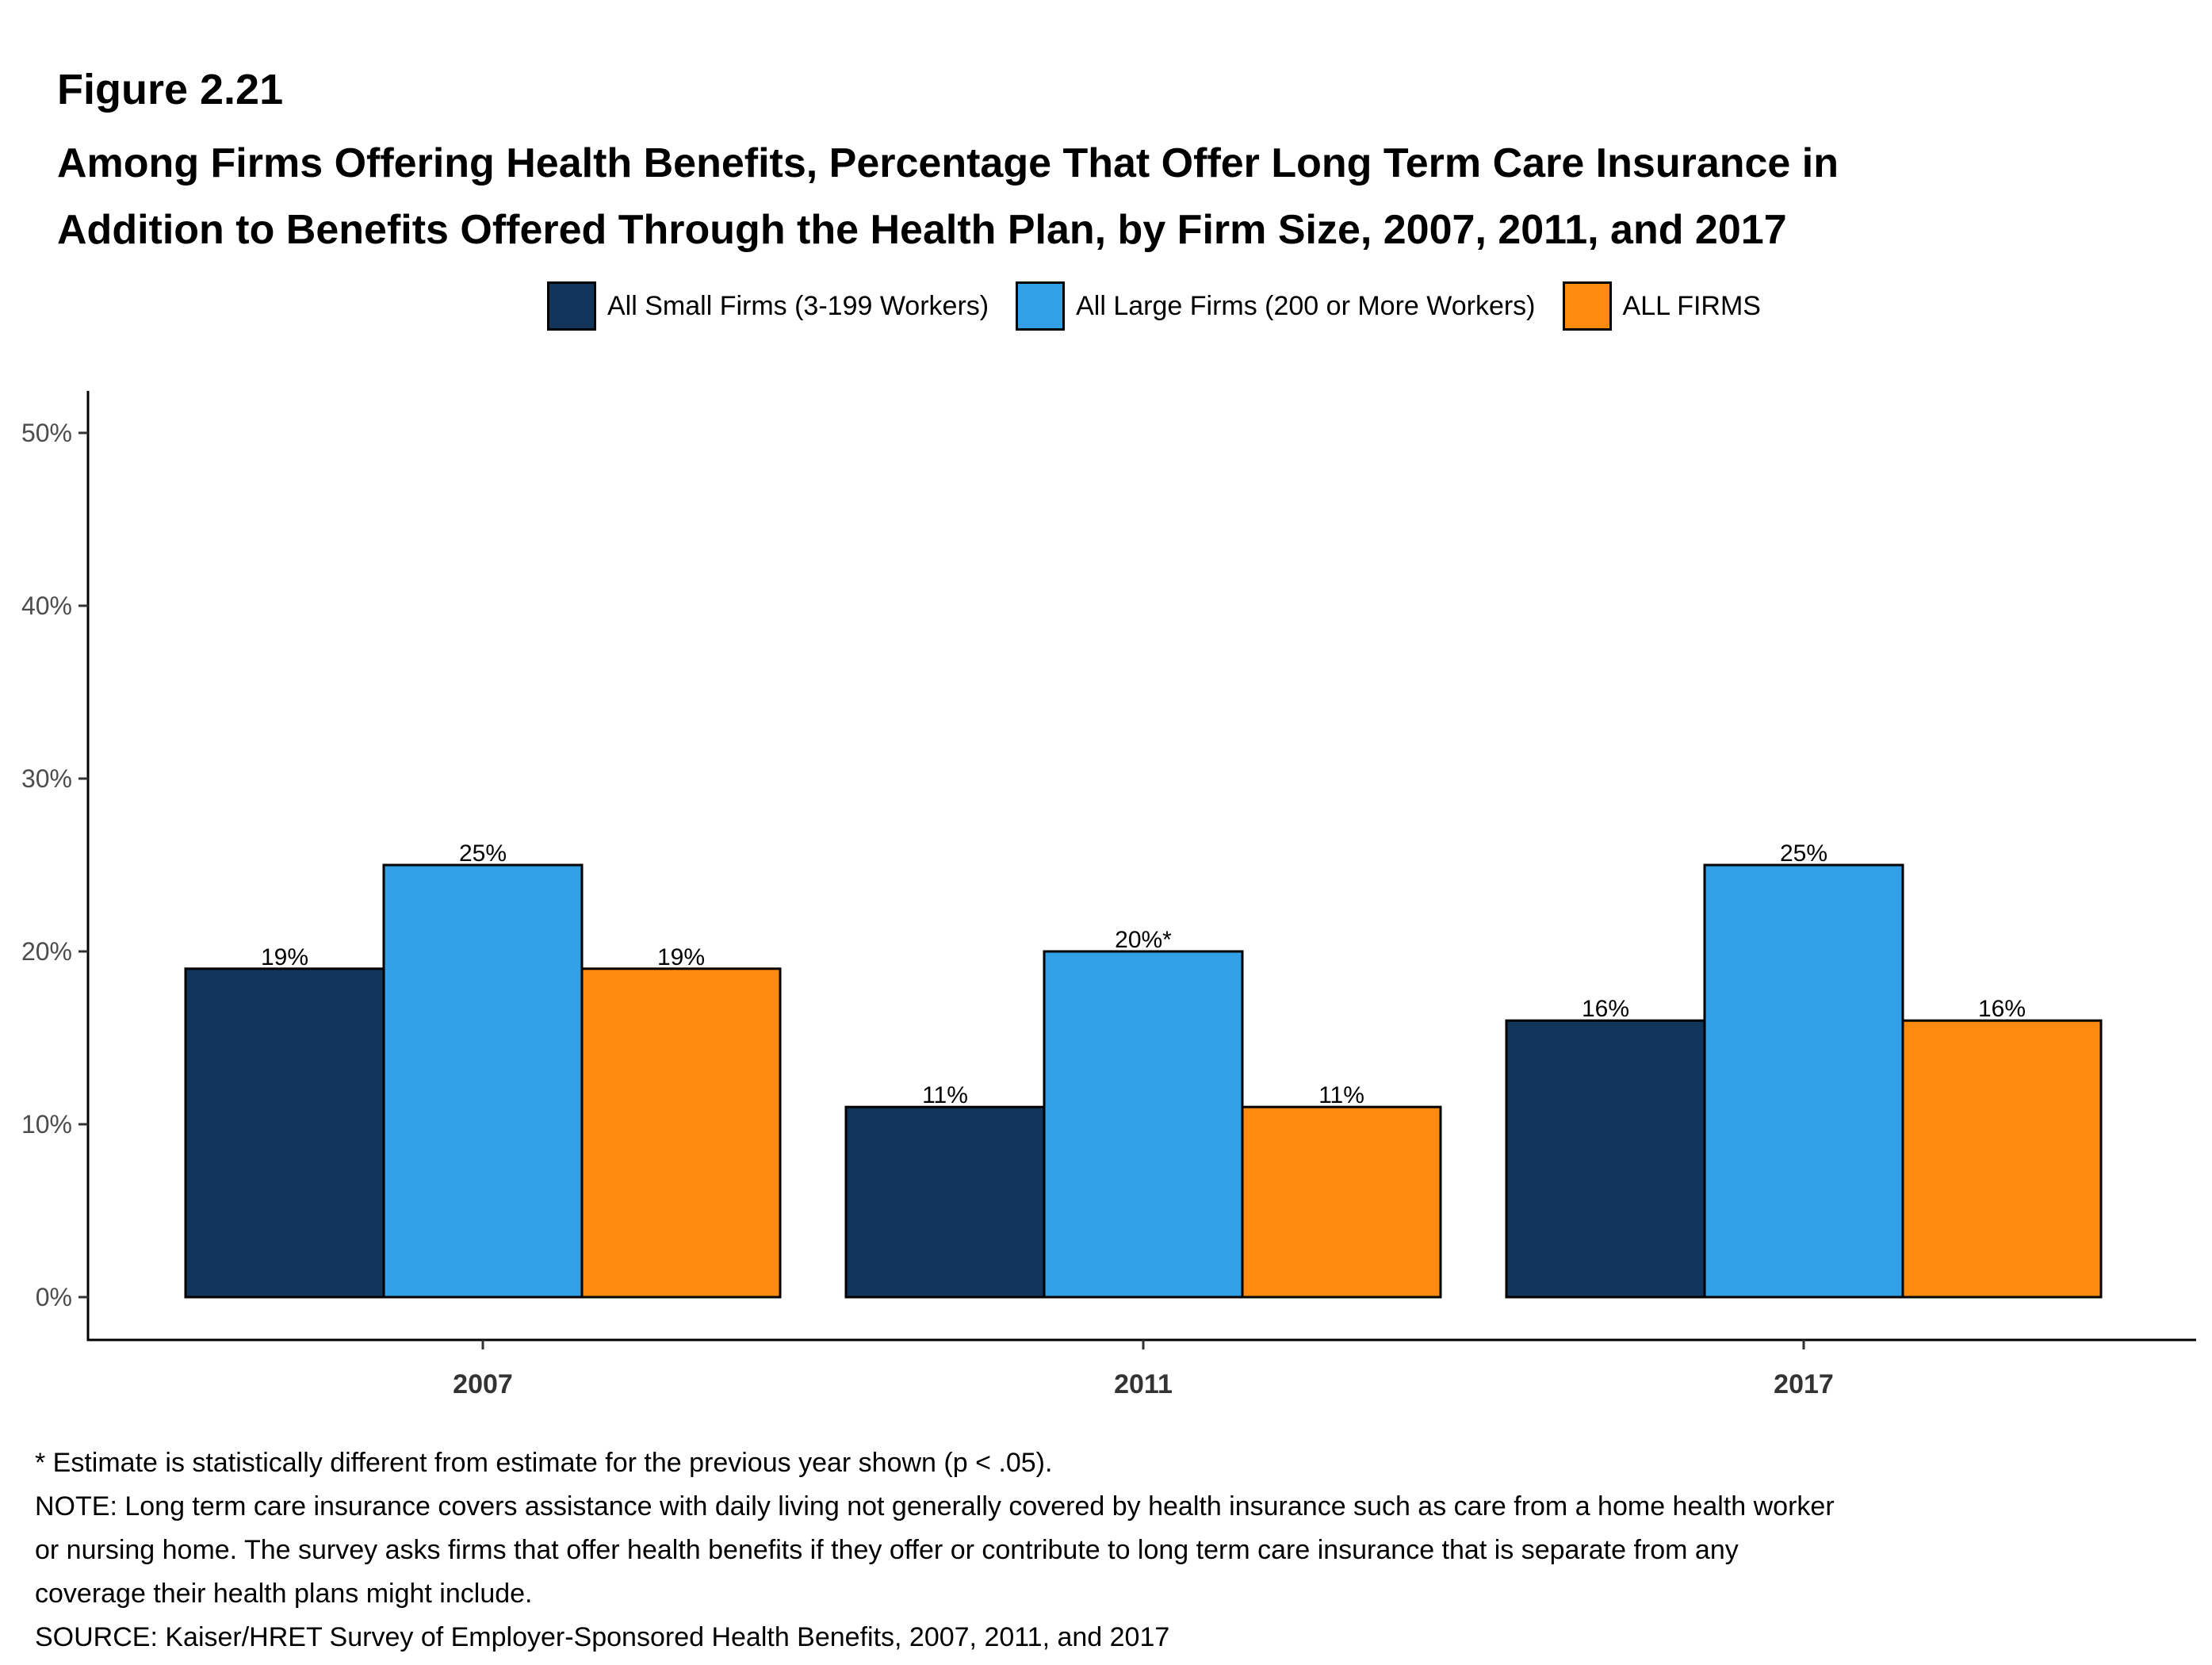 This screenshot has height=1665, width=2212. I want to click on legend-item-small-firms: All Small Firms (3-199 Workers), so click(768, 306).